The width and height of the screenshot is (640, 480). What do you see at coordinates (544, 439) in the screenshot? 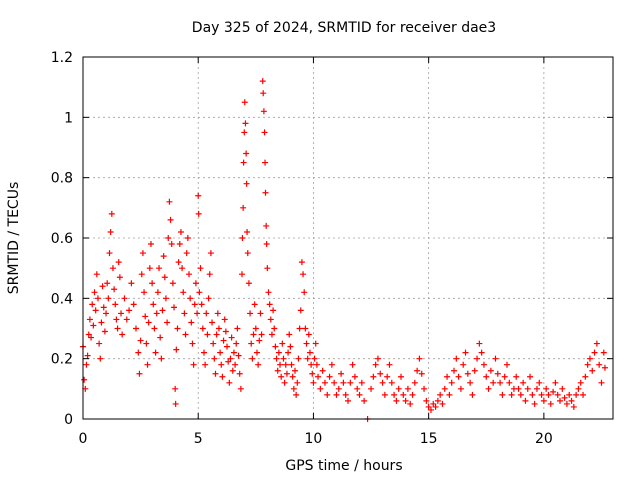
I see `x-tick-label: 20` at bounding box center [544, 439].